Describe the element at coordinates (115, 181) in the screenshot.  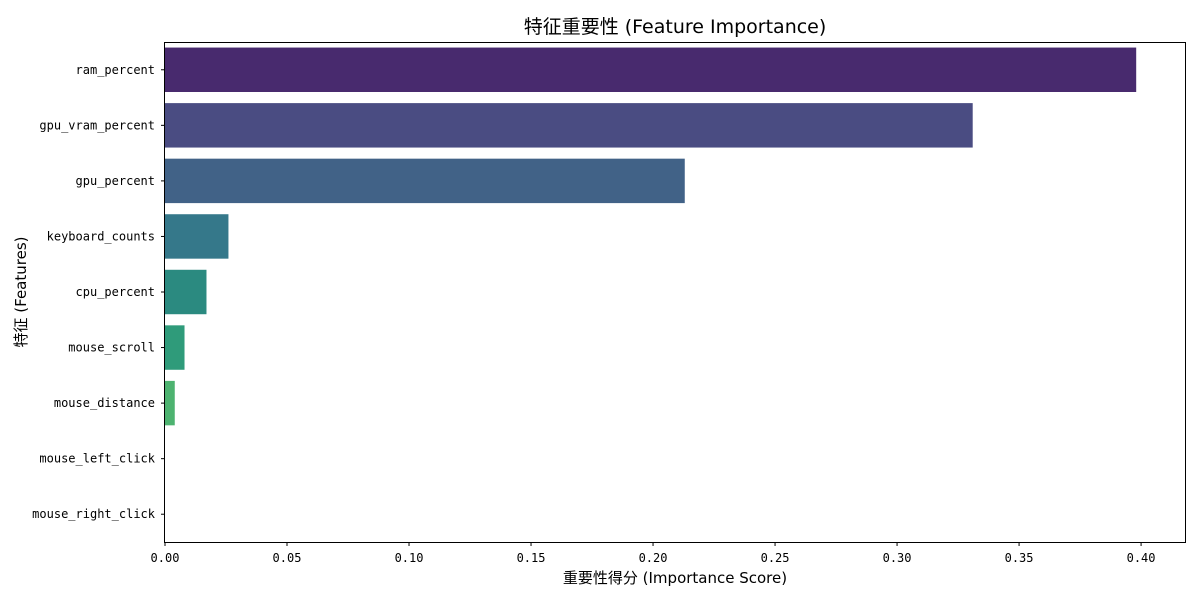
I see `y-tick-label: gpu_percent` at that location.